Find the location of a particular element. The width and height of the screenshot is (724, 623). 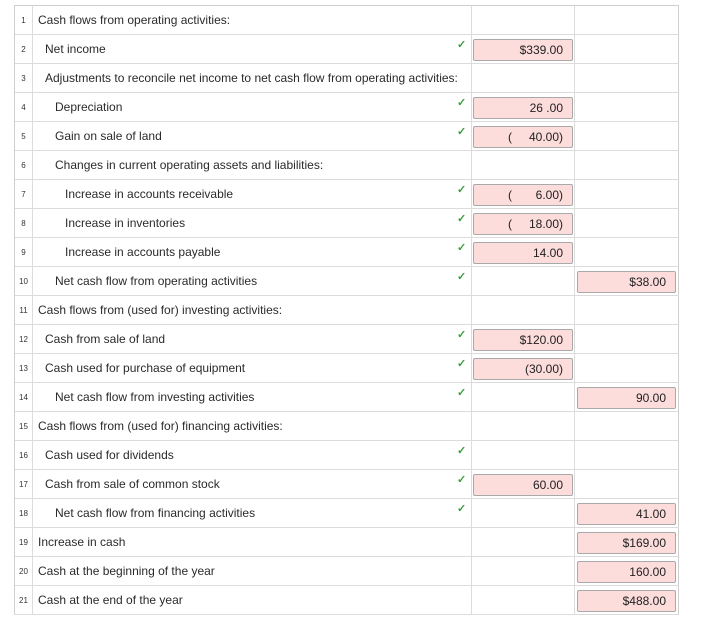

total-amount-cell: $488.00 is located at coordinates (627, 600).